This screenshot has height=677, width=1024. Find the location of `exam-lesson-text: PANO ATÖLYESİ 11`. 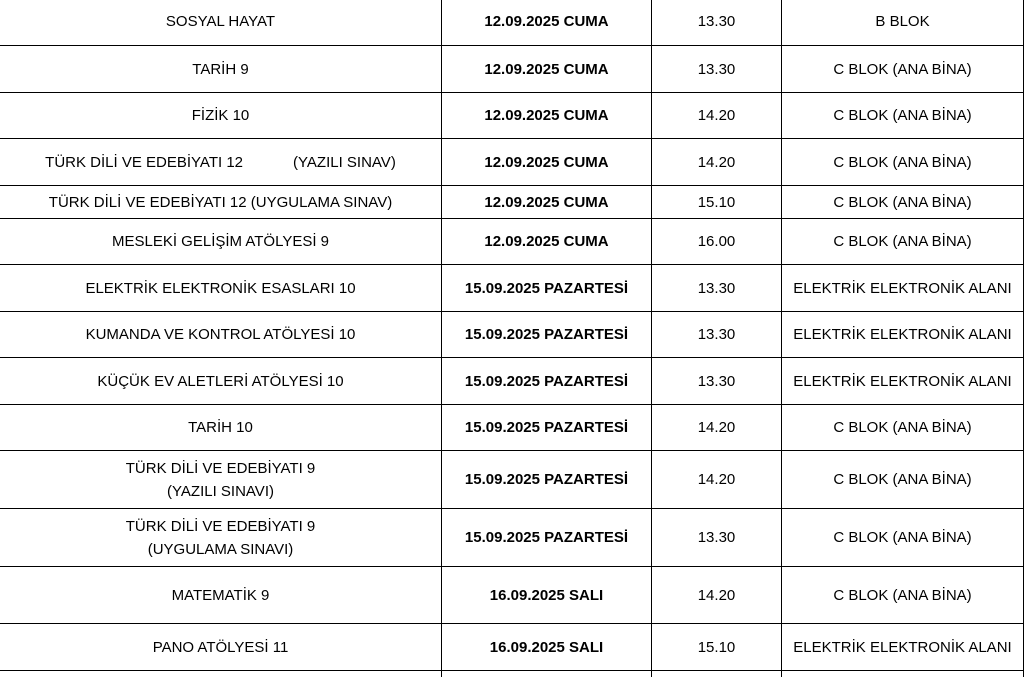

exam-lesson-text: PANO ATÖLYESİ 11 is located at coordinates (220, 647).